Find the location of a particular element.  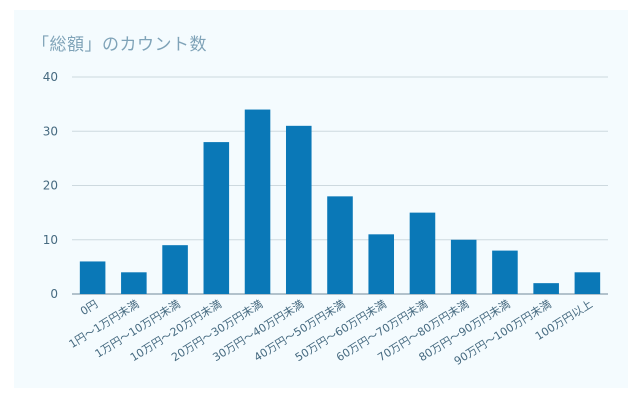

y-tick-label: 40 is located at coordinates (50, 77).